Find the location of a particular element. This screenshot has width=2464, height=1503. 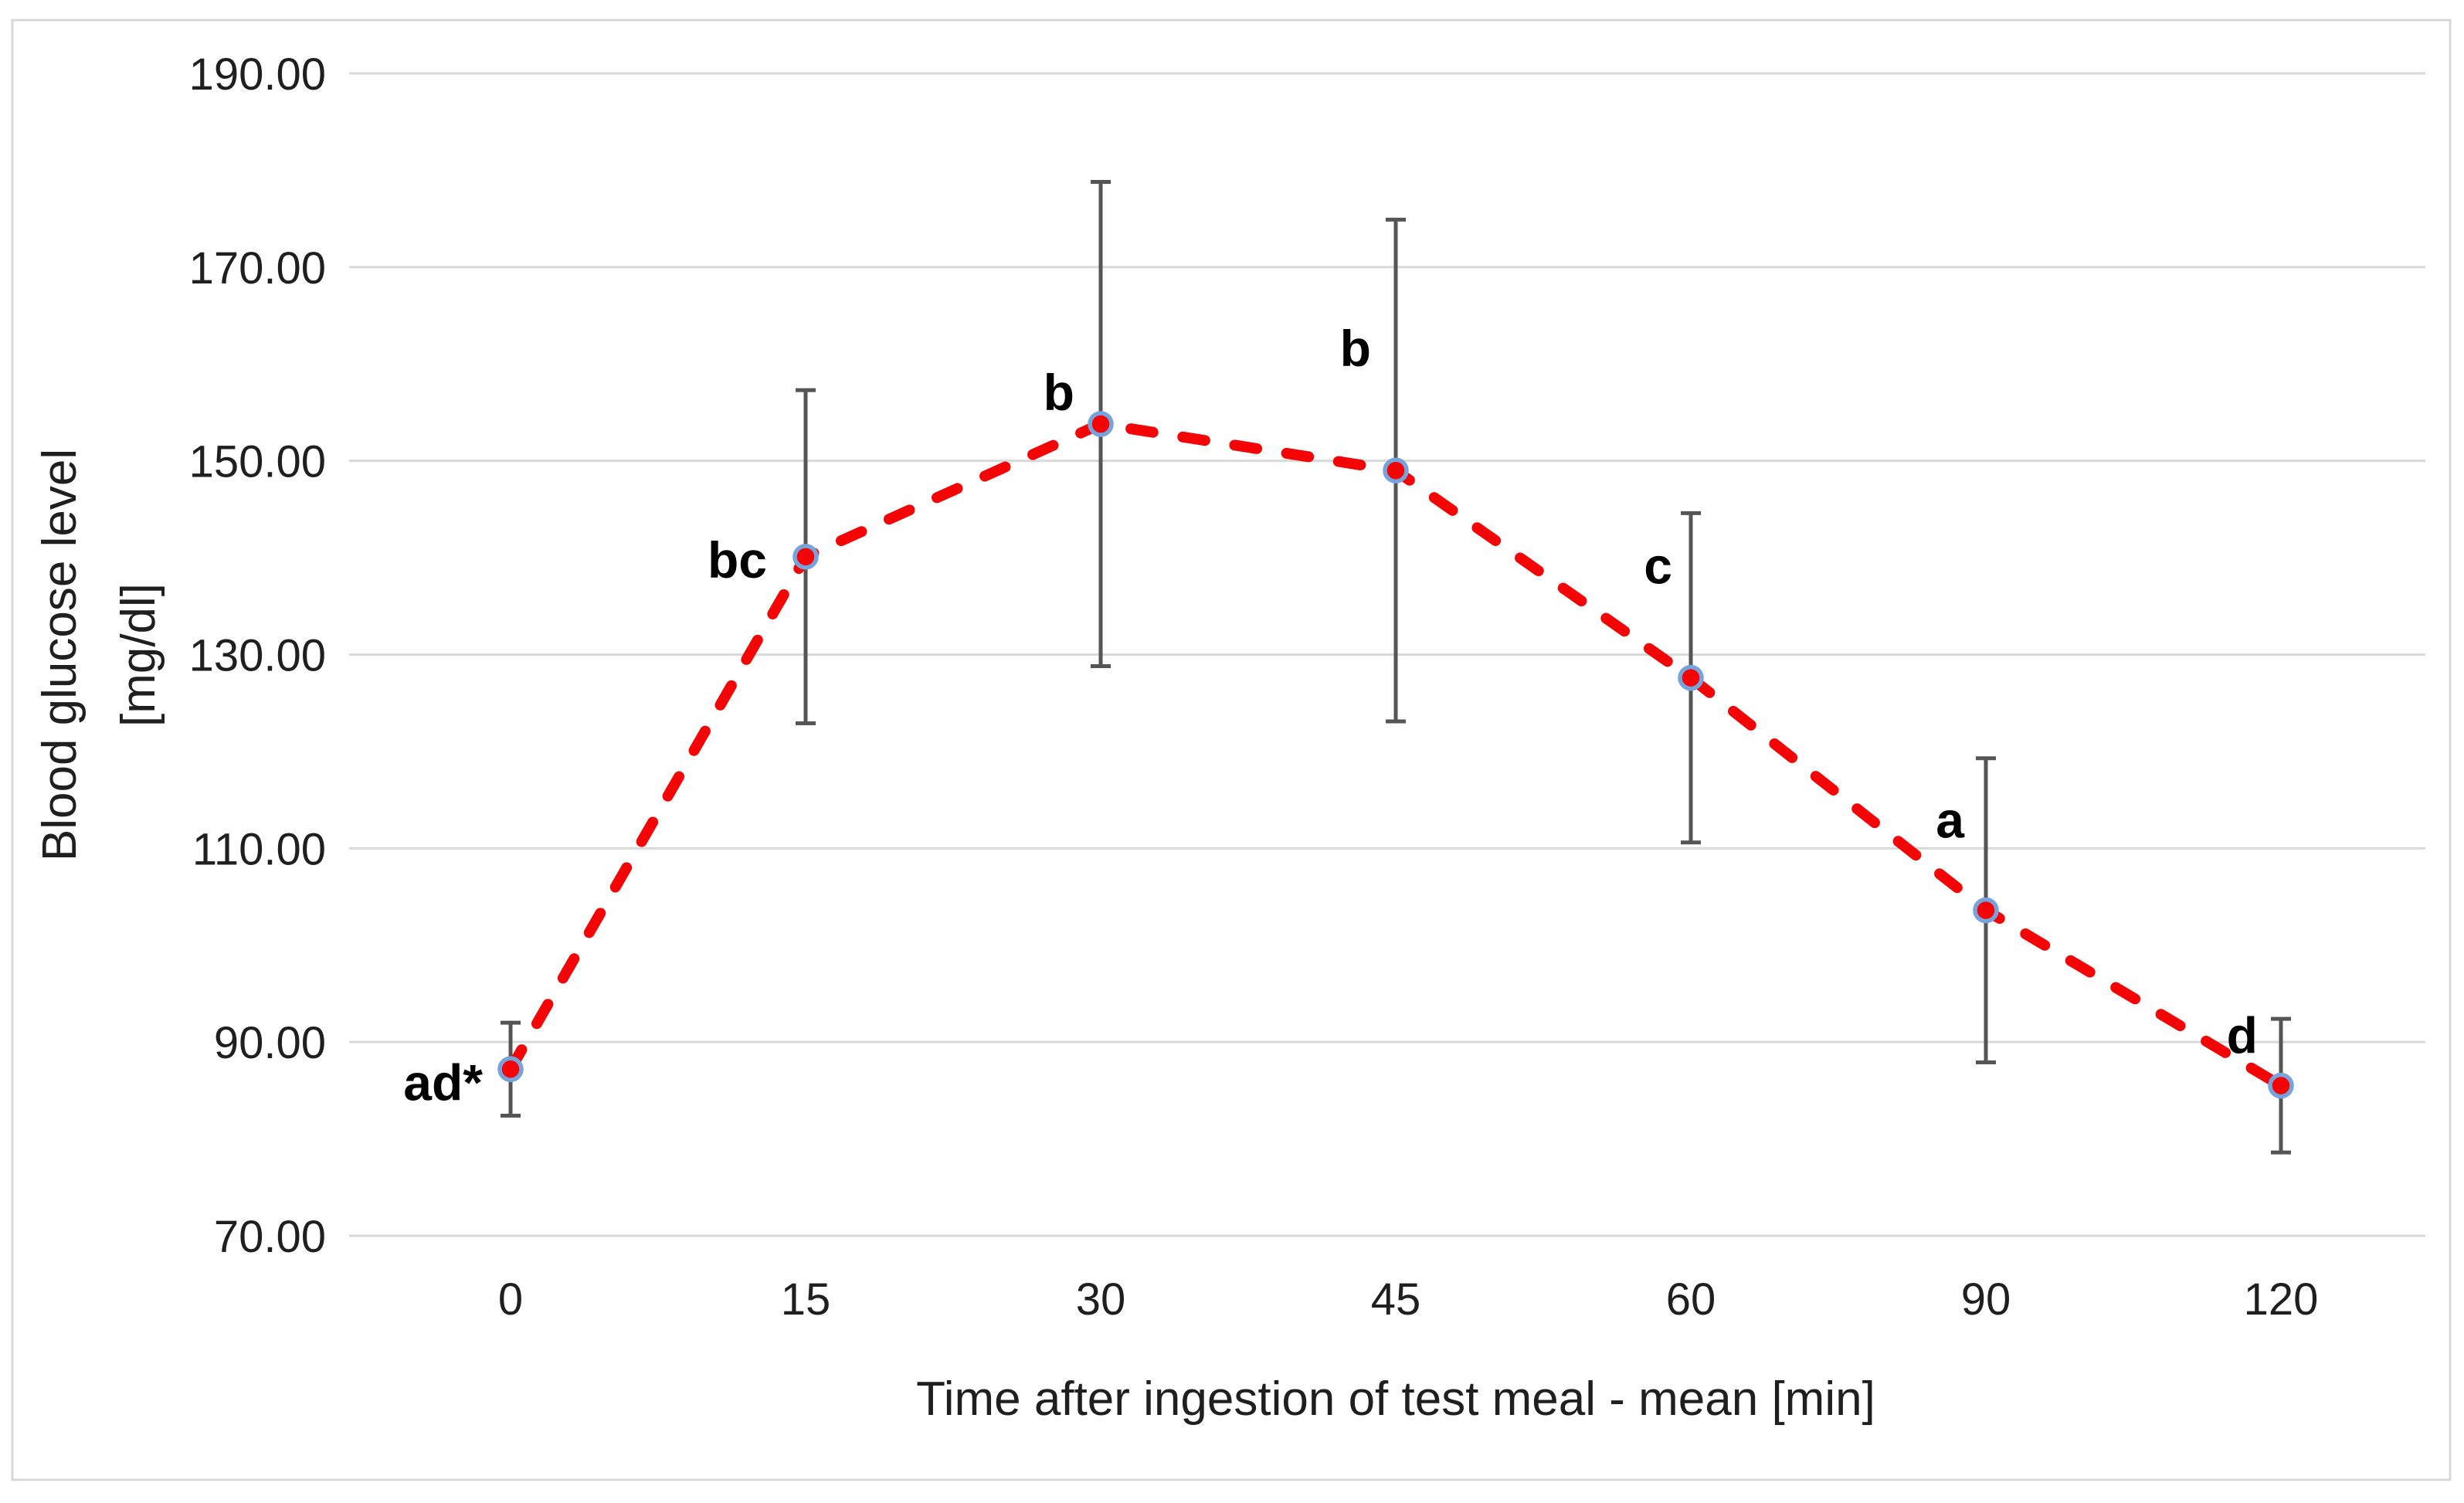

significance-label: ad* is located at coordinates (443, 1082).